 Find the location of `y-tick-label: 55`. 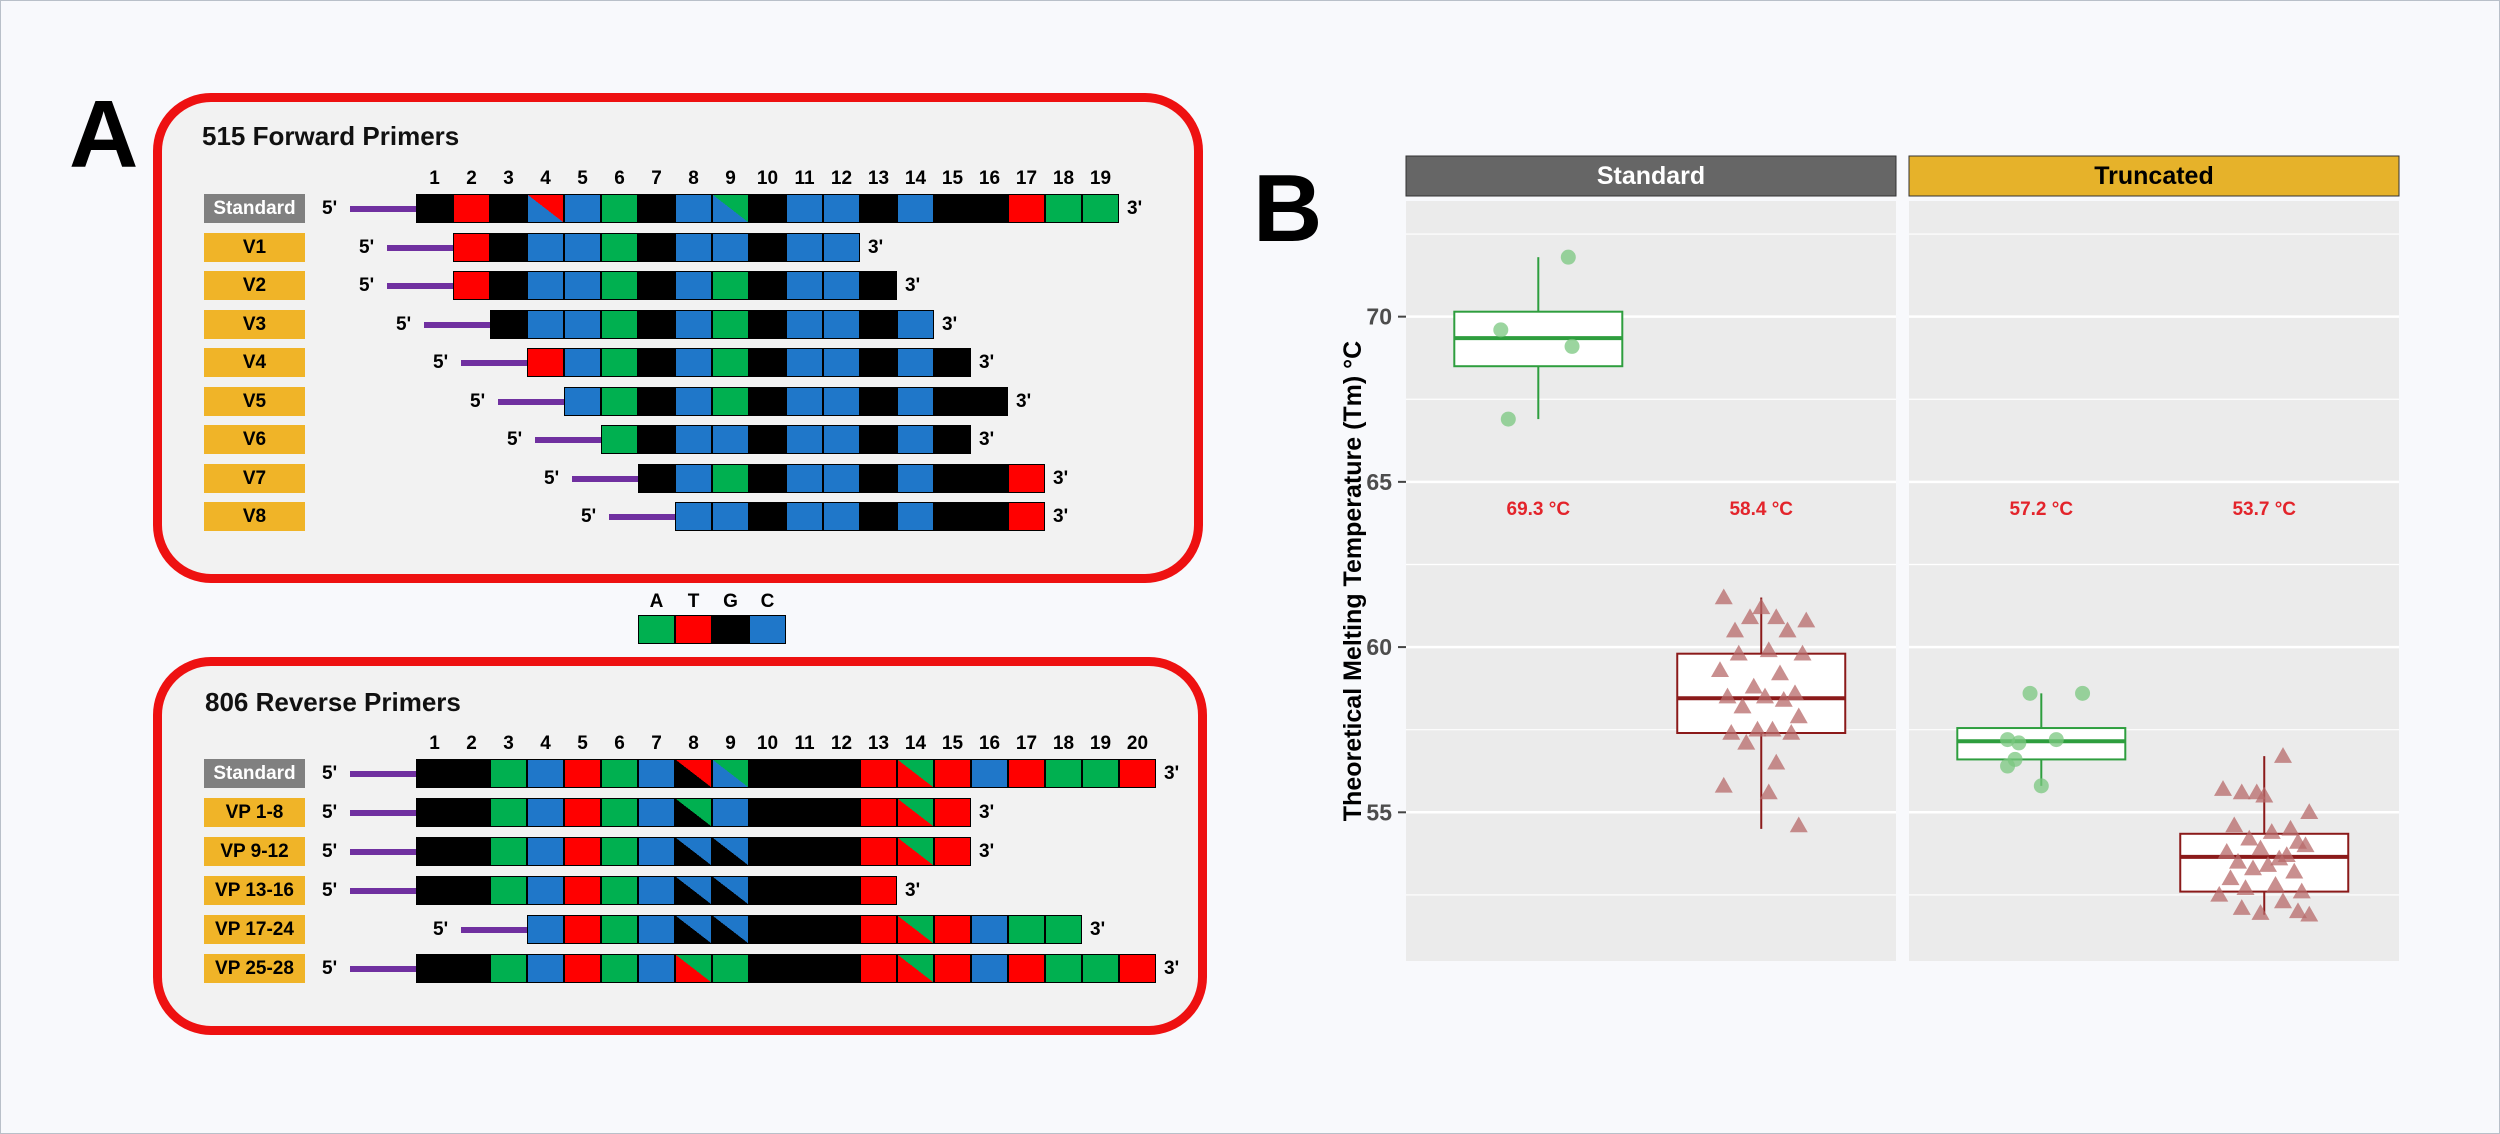

y-tick-label: 55 is located at coordinates (1379, 812).